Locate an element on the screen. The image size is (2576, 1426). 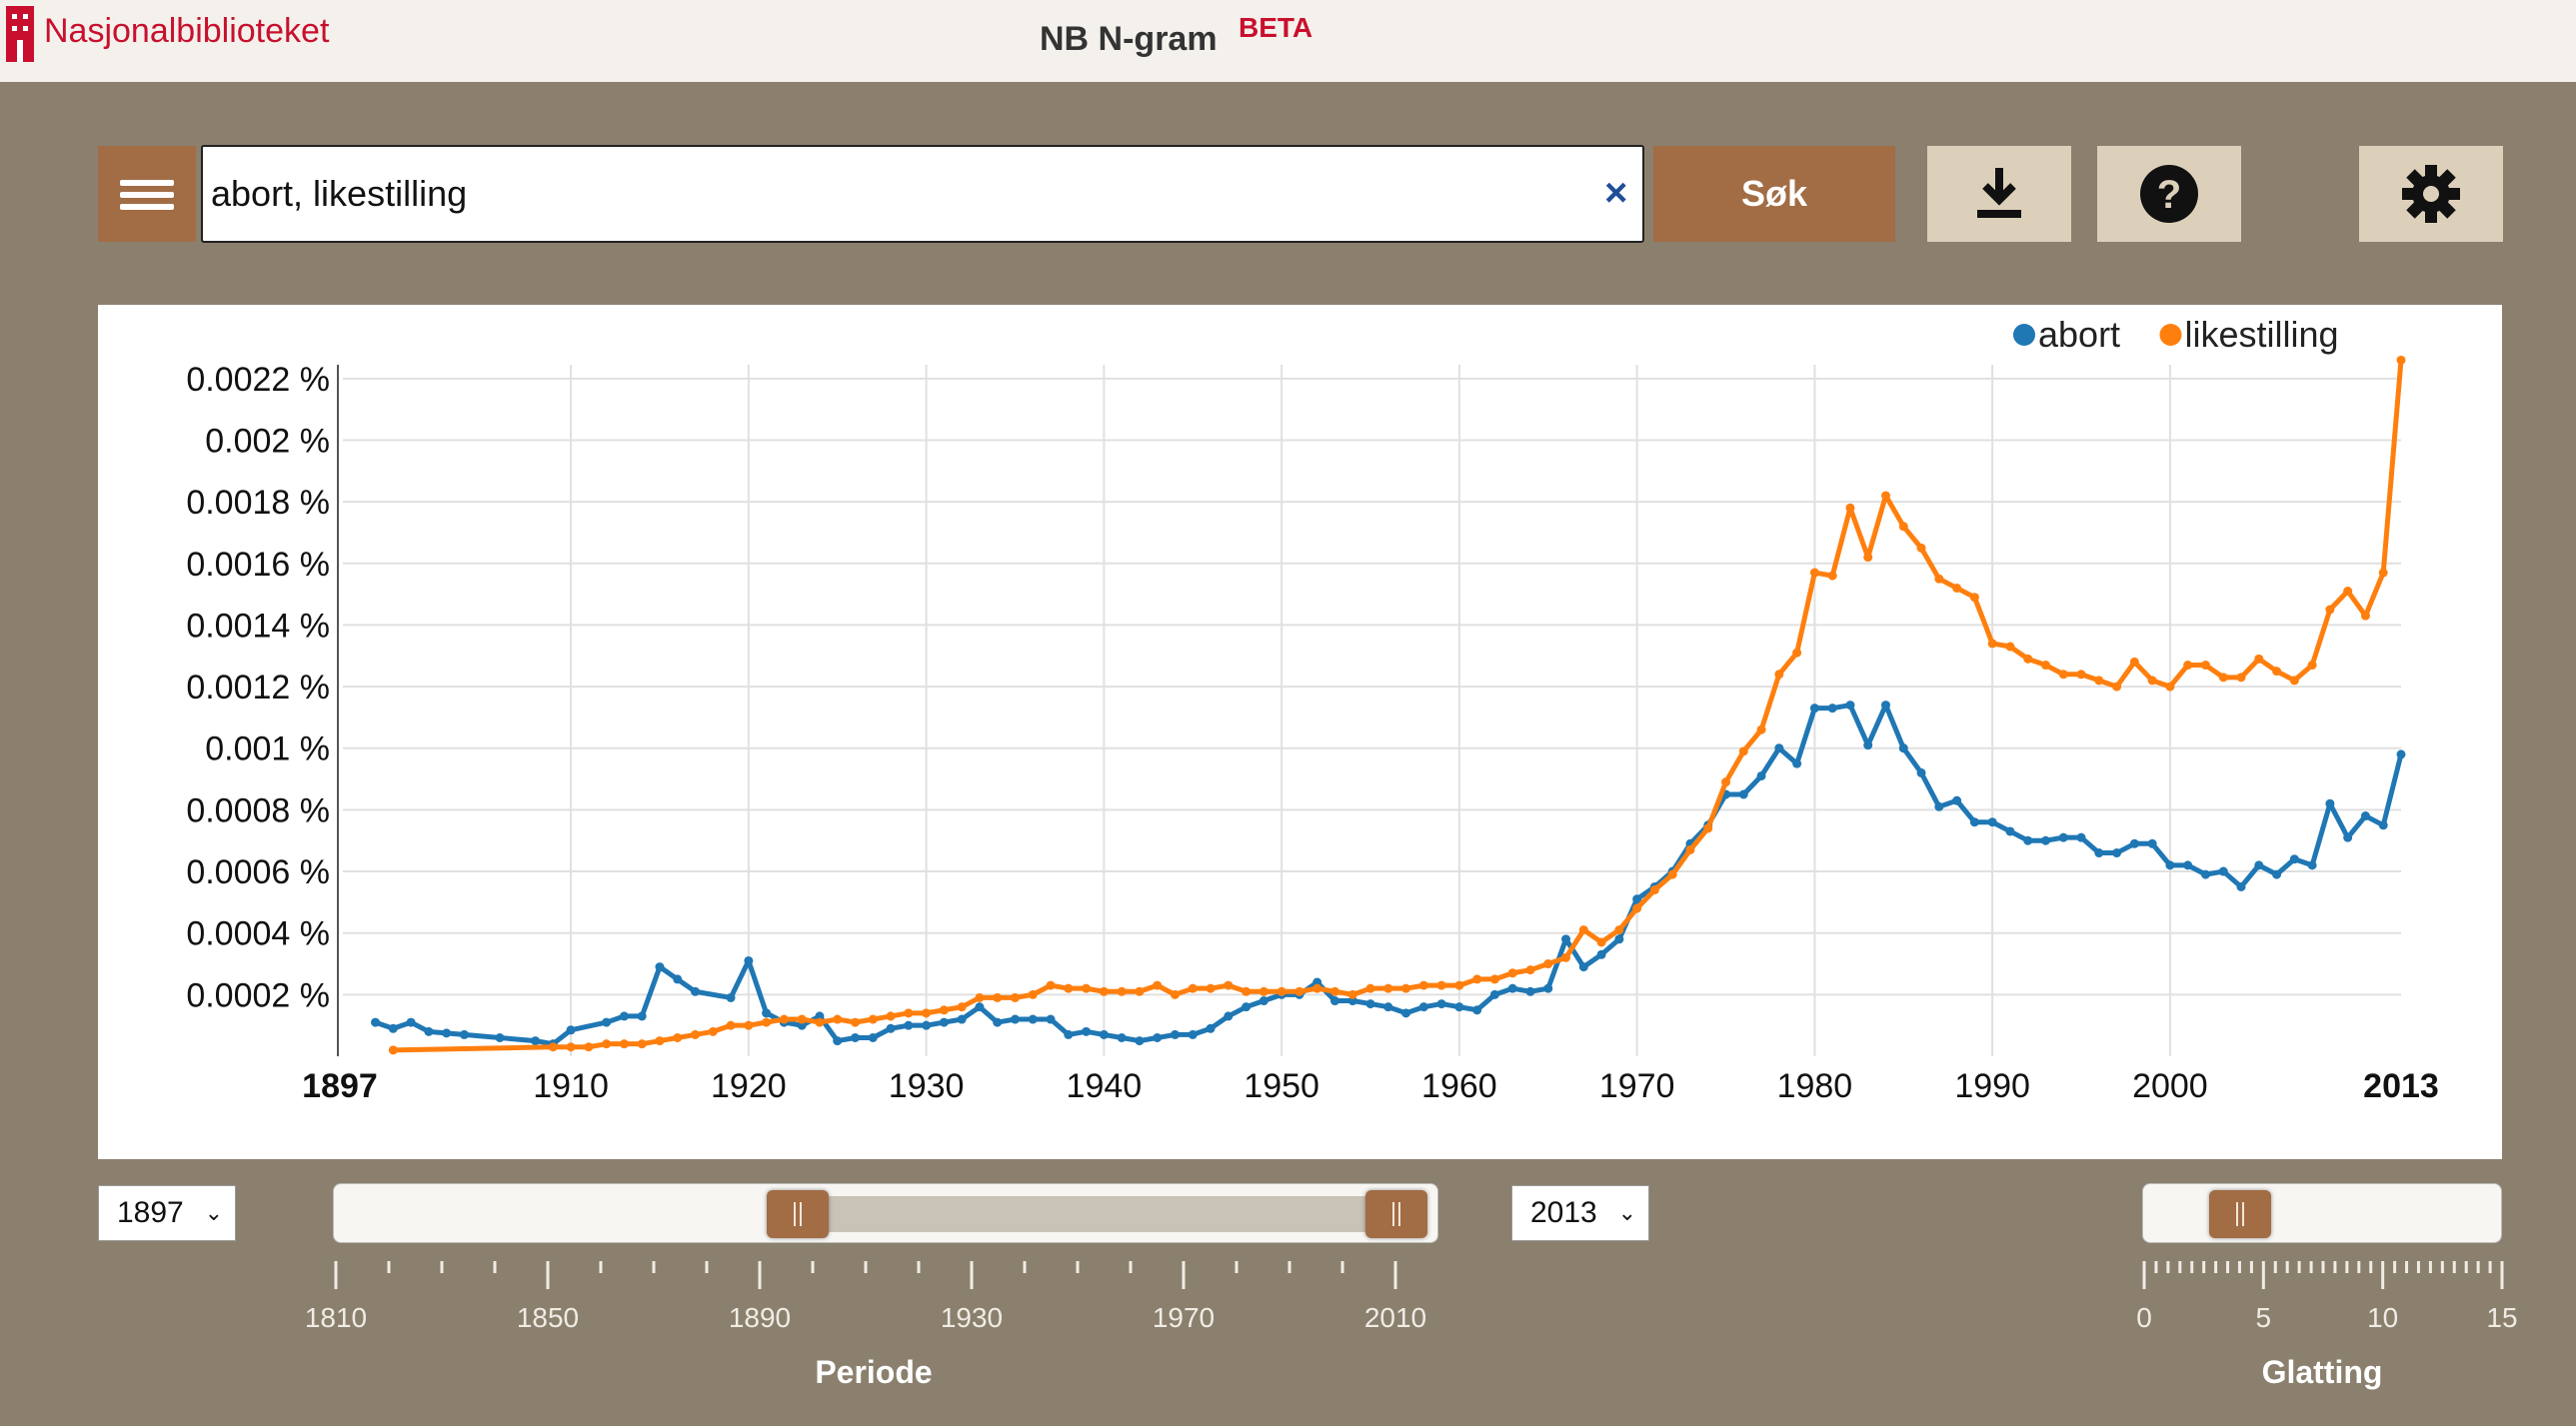
help-button: ? is located at coordinates (2169, 194).